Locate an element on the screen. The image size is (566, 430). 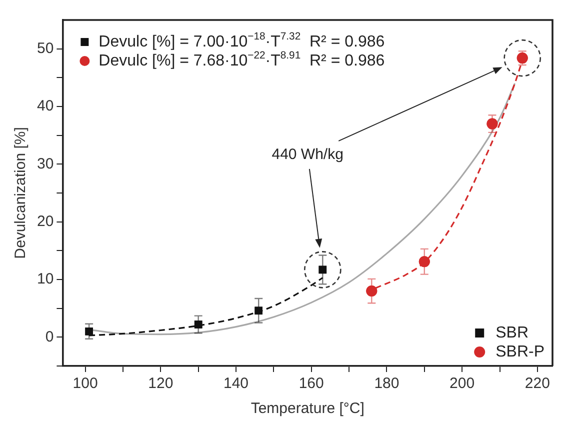
x-tick-label: 100 is located at coordinates (85, 383).